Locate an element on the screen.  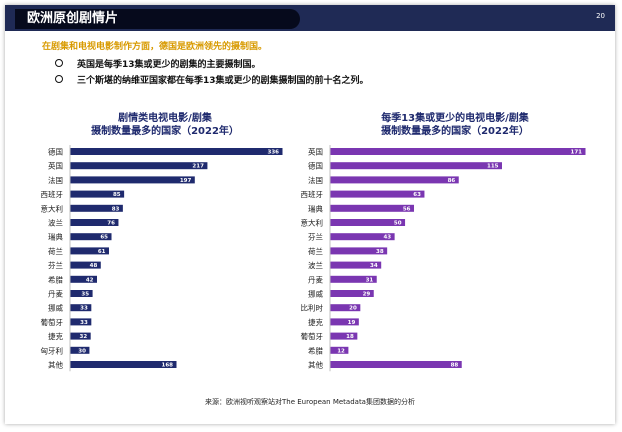
right-bar-value-label: 115 is located at coordinates (493, 167).